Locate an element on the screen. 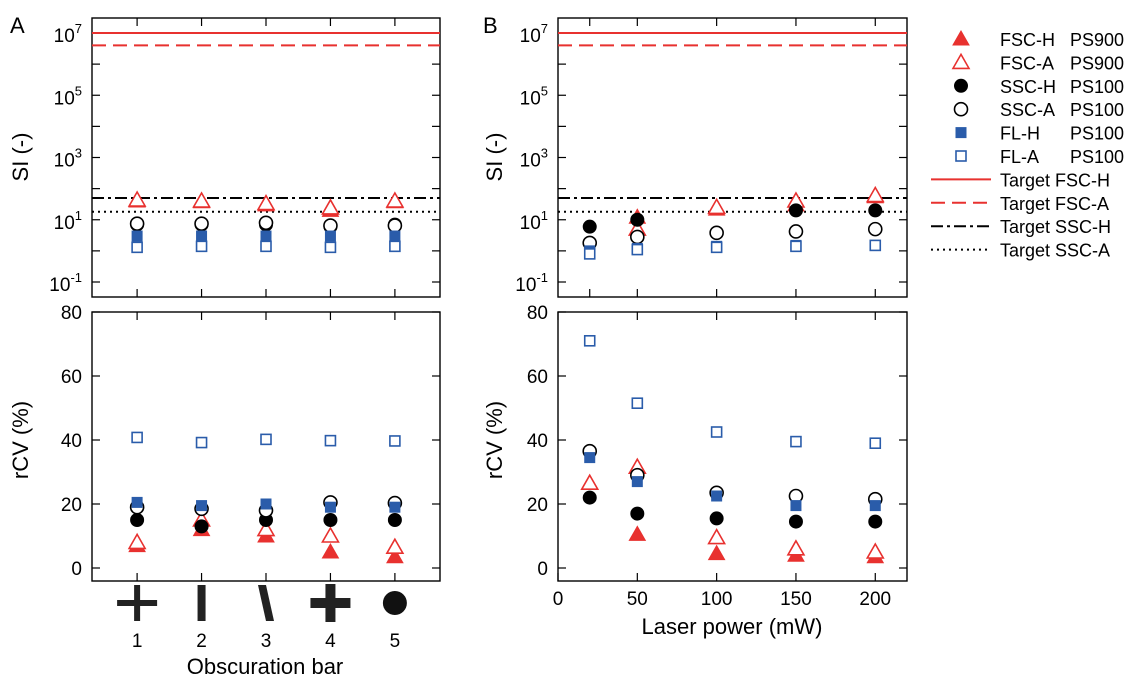 The height and width of the screenshot is (682, 1145). b-bottom-xlabel: Laser power (mW) is located at coordinates (732, 626).